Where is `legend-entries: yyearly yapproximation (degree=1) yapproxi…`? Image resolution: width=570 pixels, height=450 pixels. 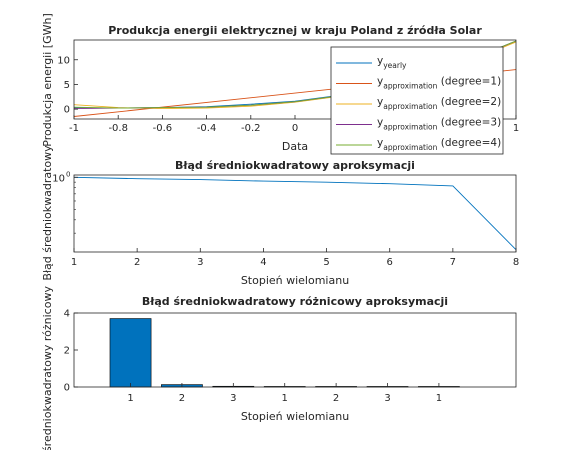
legend-entries: yyearly yapproximation (degree=1) yapproxi… is located at coordinates (418, 103).